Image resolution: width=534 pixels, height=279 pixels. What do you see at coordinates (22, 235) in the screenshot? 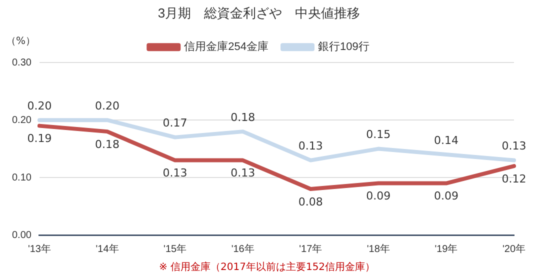
I see `y-tick-label: 0.00` at bounding box center [22, 235].